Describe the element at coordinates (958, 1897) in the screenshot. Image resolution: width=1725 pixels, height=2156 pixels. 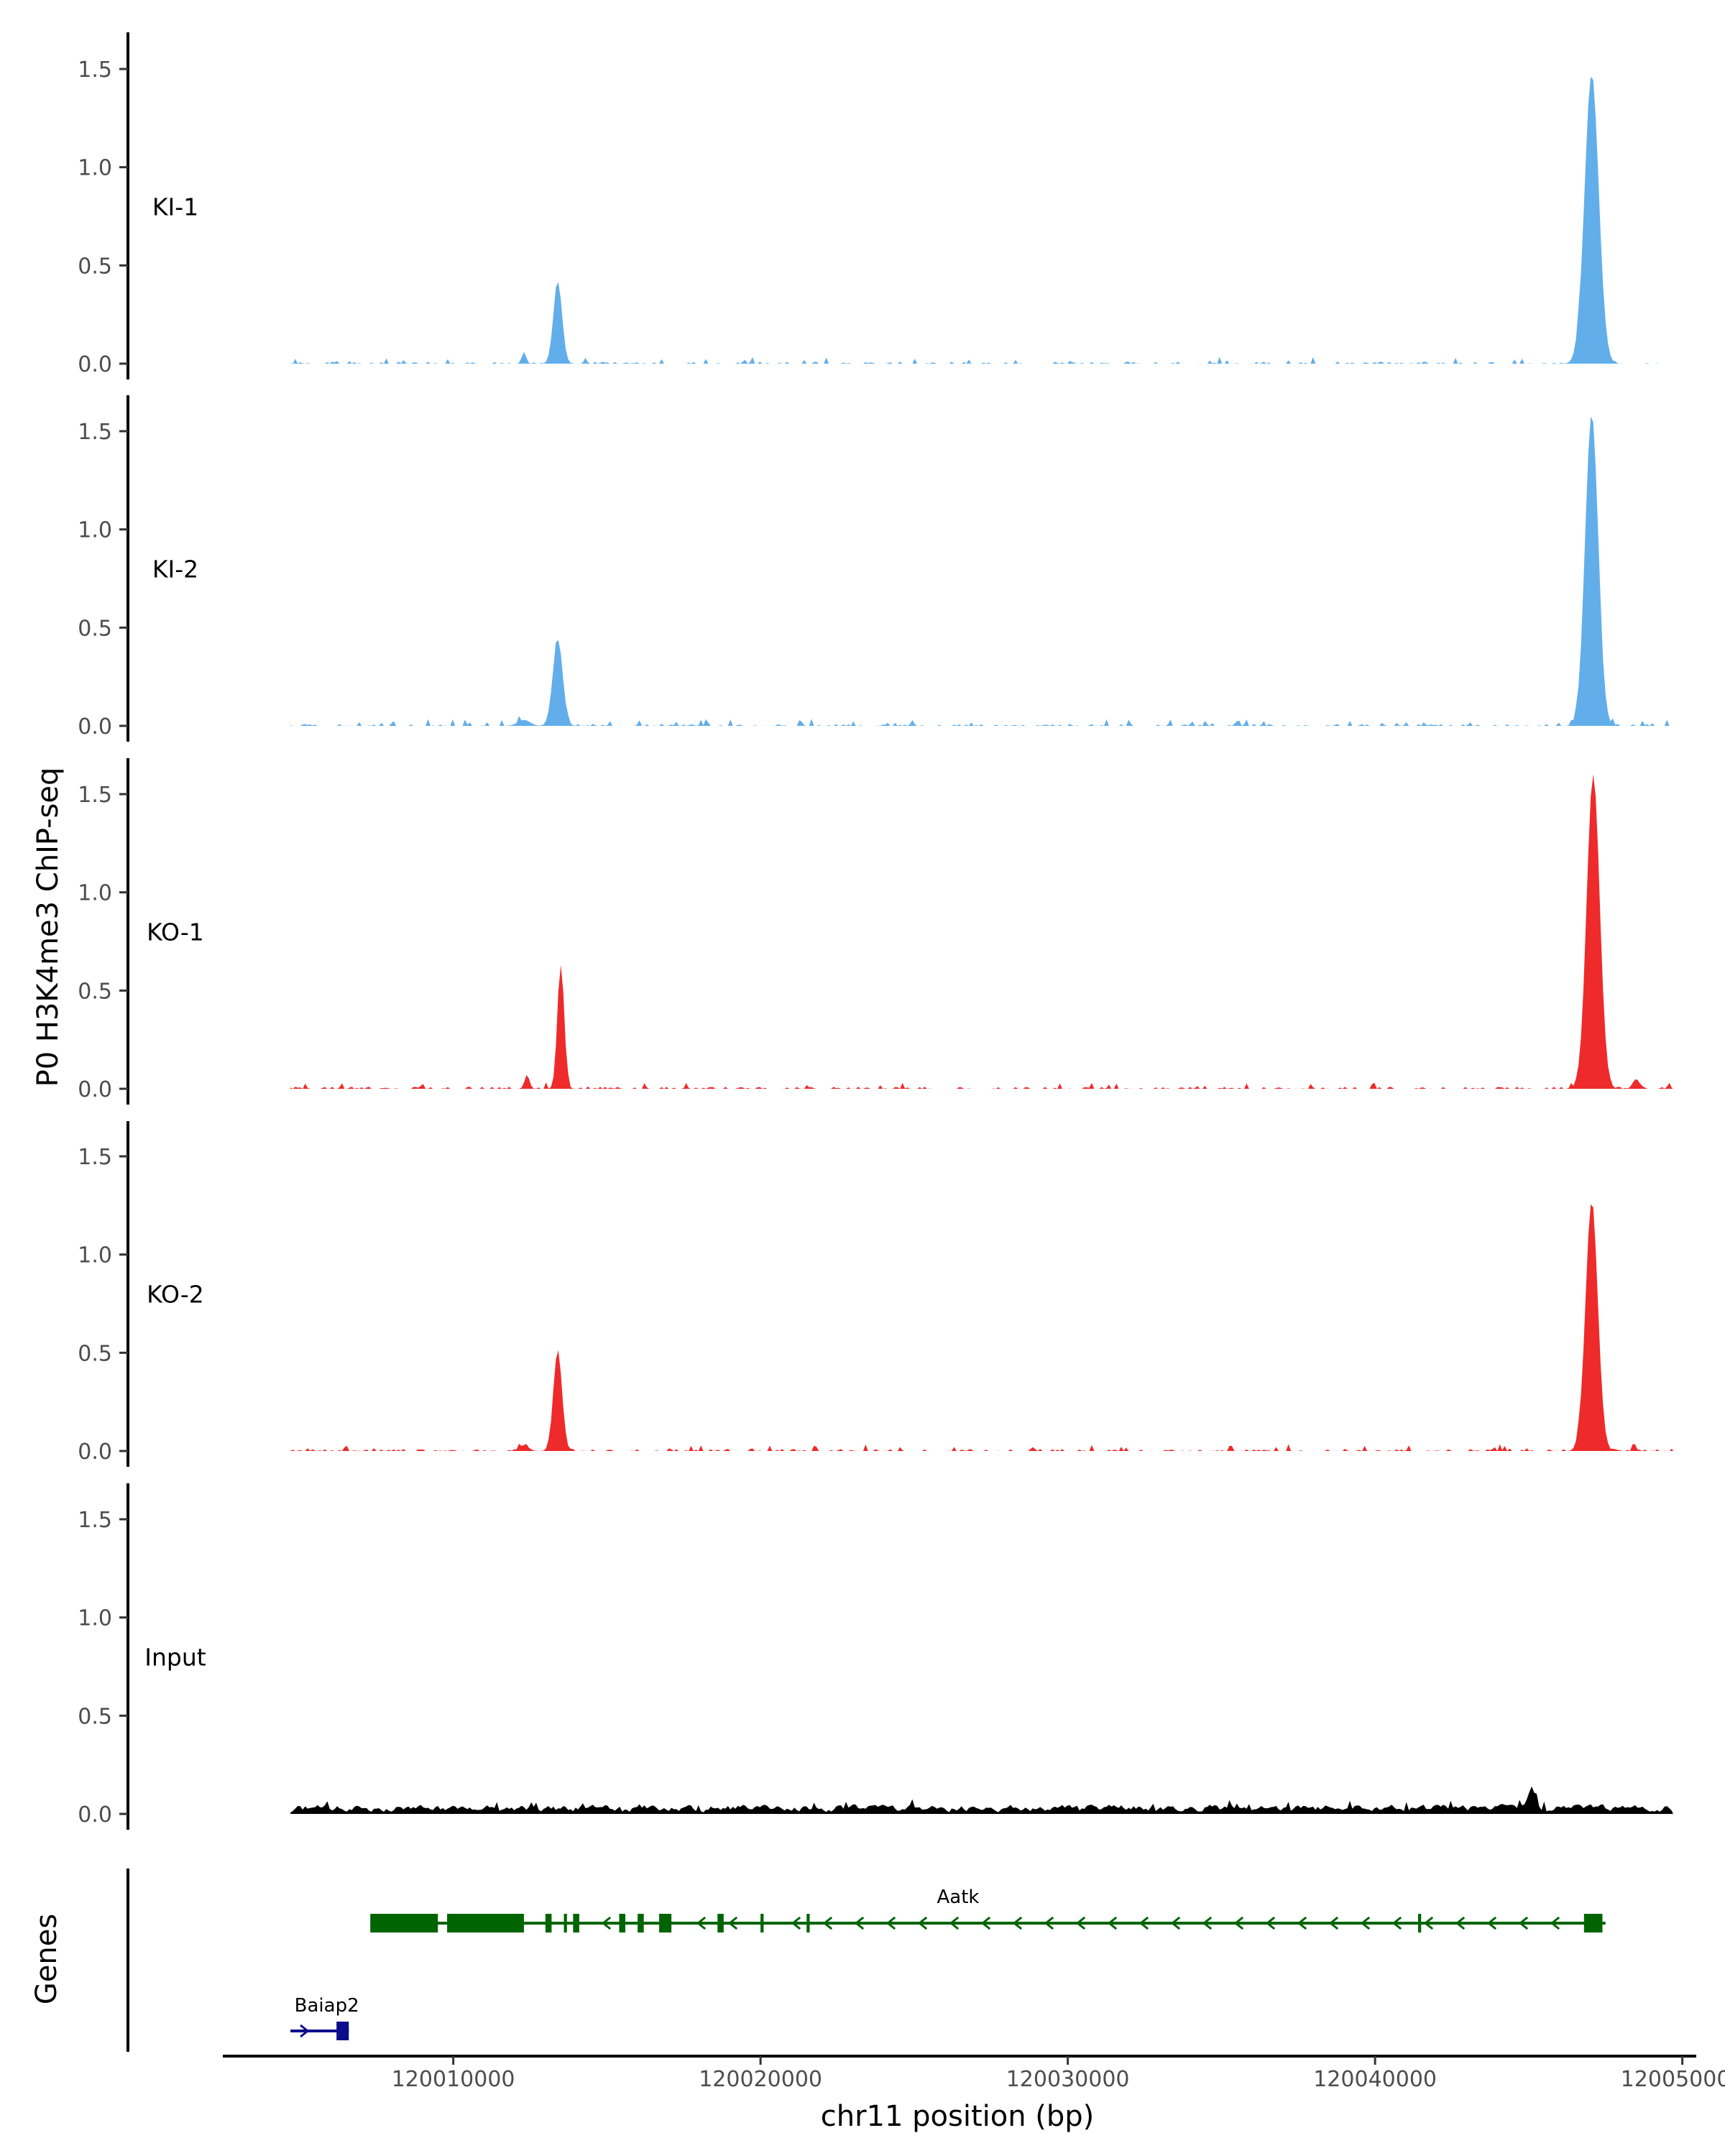
I see `gene-label: Aatk` at that location.